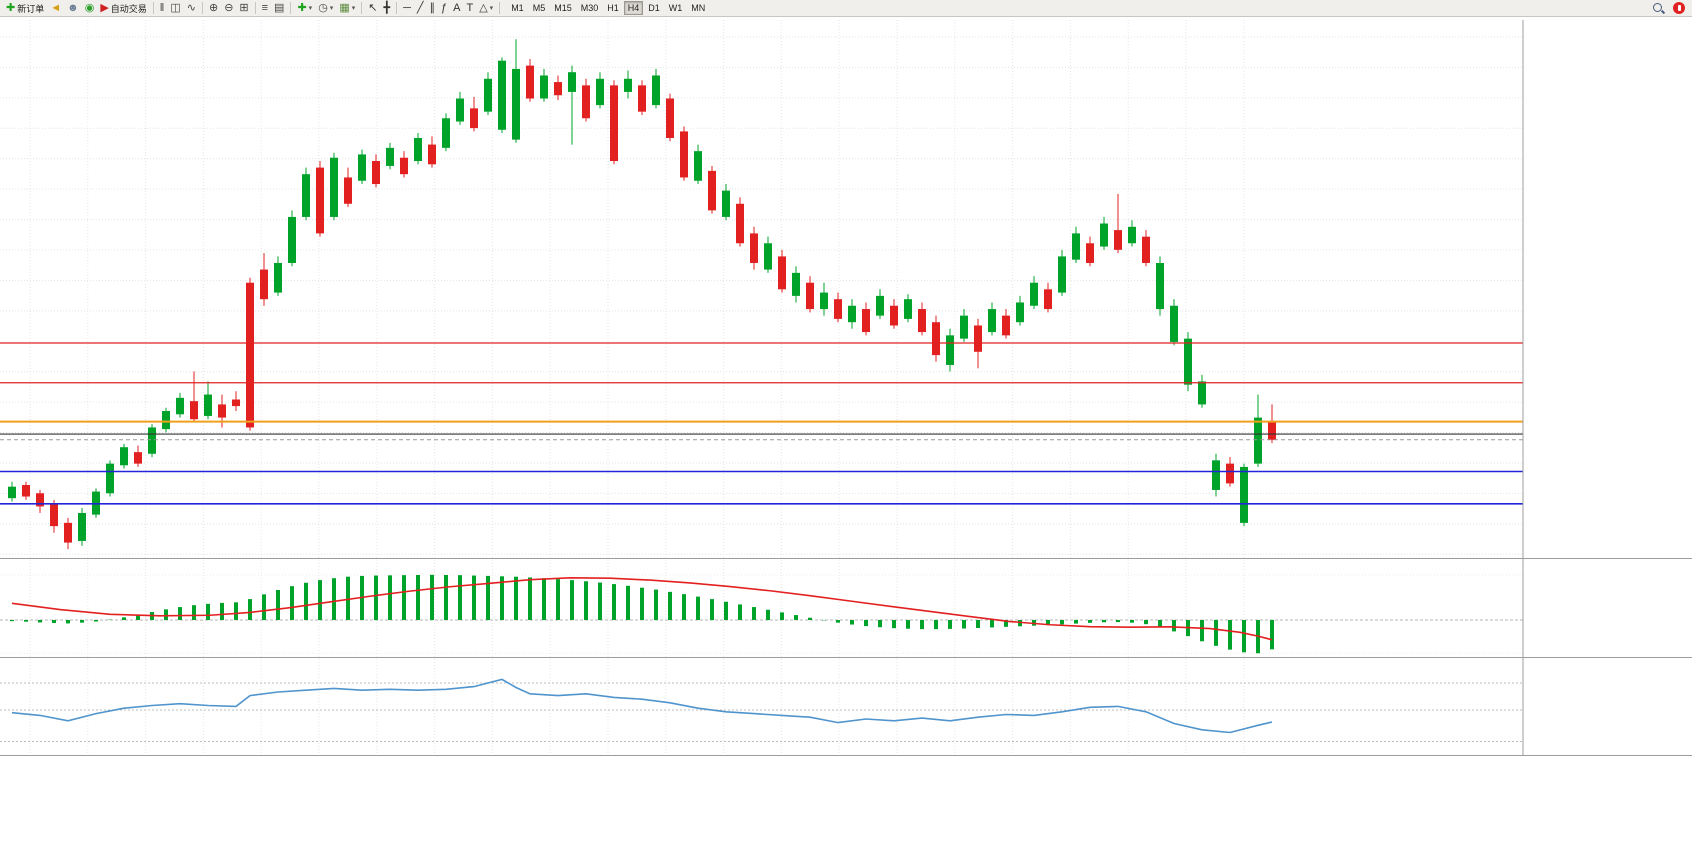  I want to click on indicators-list-button: ≡, so click(265, 8).